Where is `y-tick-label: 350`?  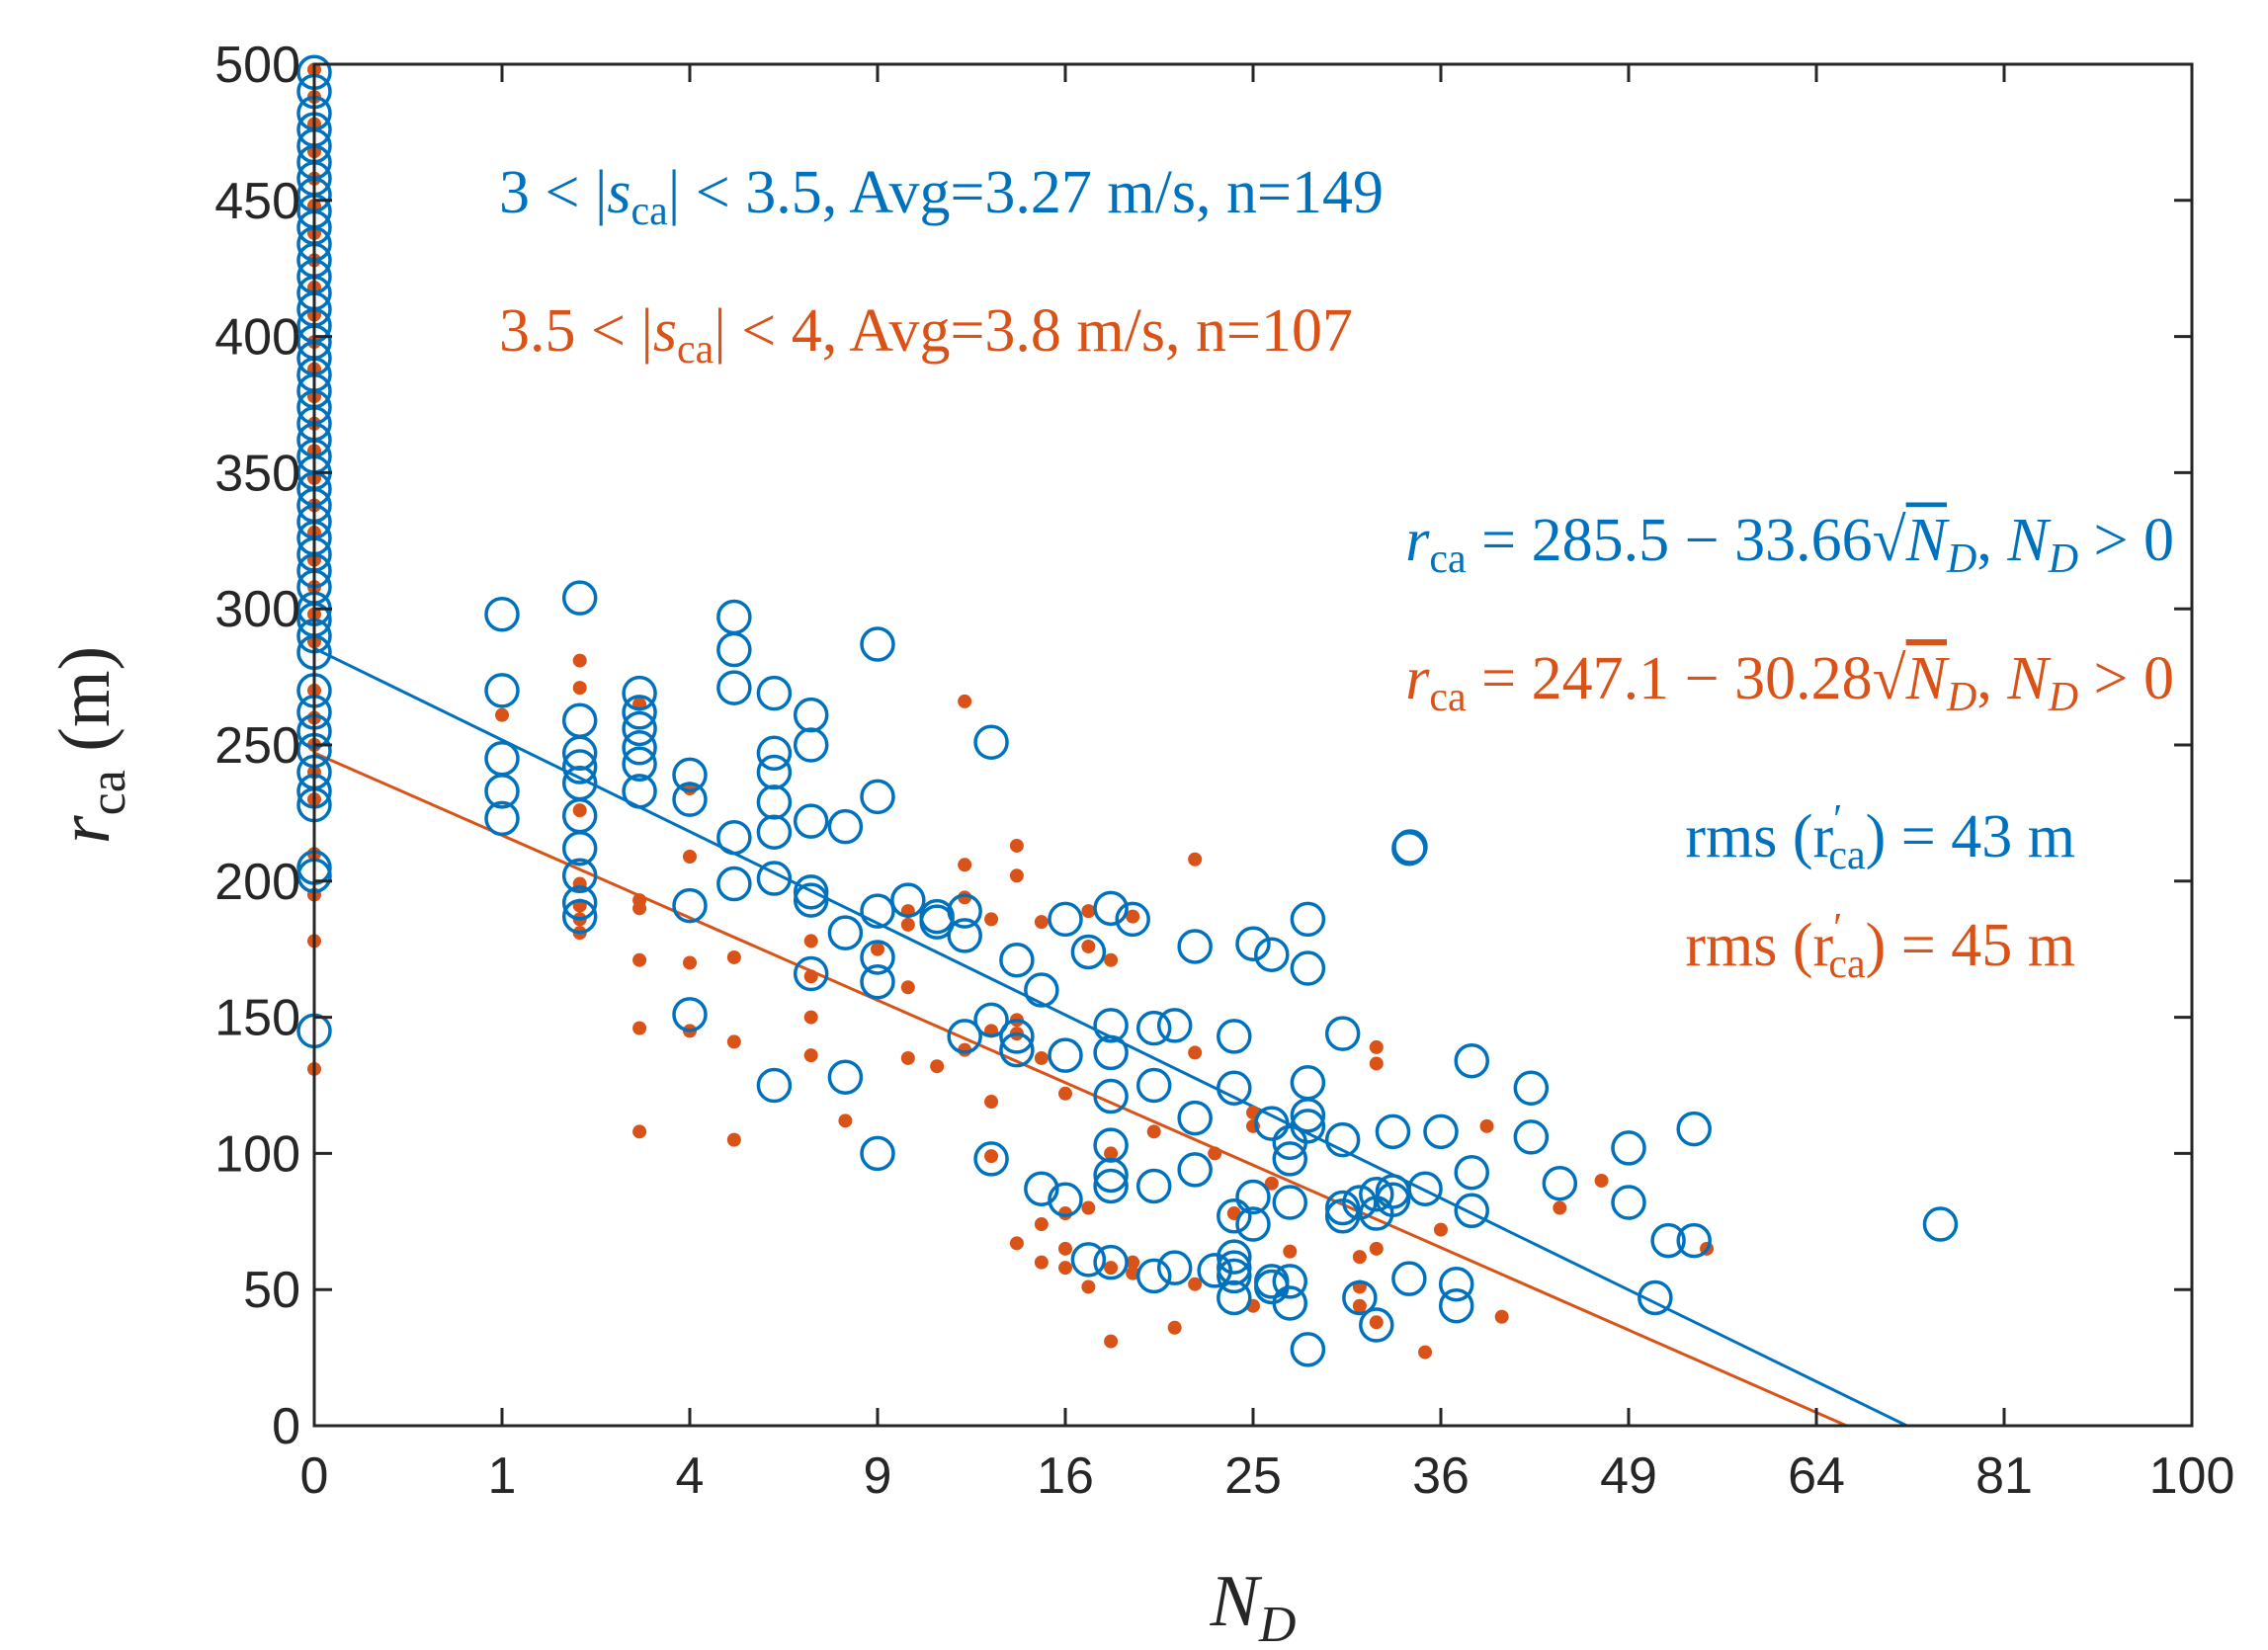
y-tick-label: 350 is located at coordinates (257, 473).